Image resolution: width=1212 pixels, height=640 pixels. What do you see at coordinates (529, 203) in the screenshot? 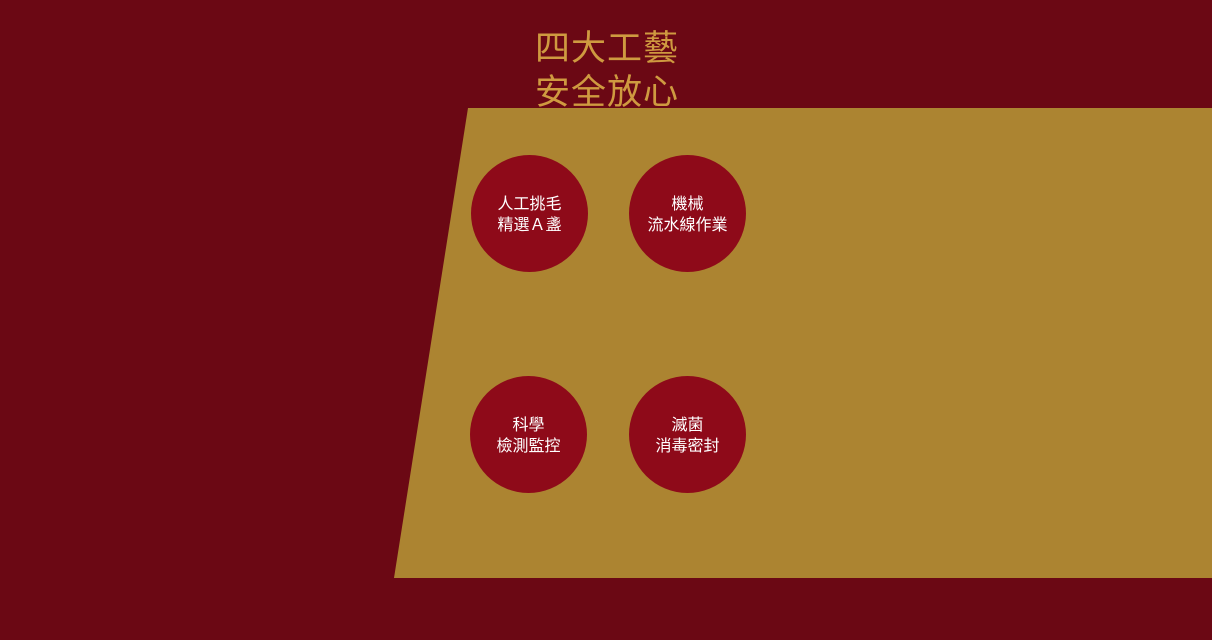
I see `feature-badge-line-1: 人工挑毛` at bounding box center [529, 203].